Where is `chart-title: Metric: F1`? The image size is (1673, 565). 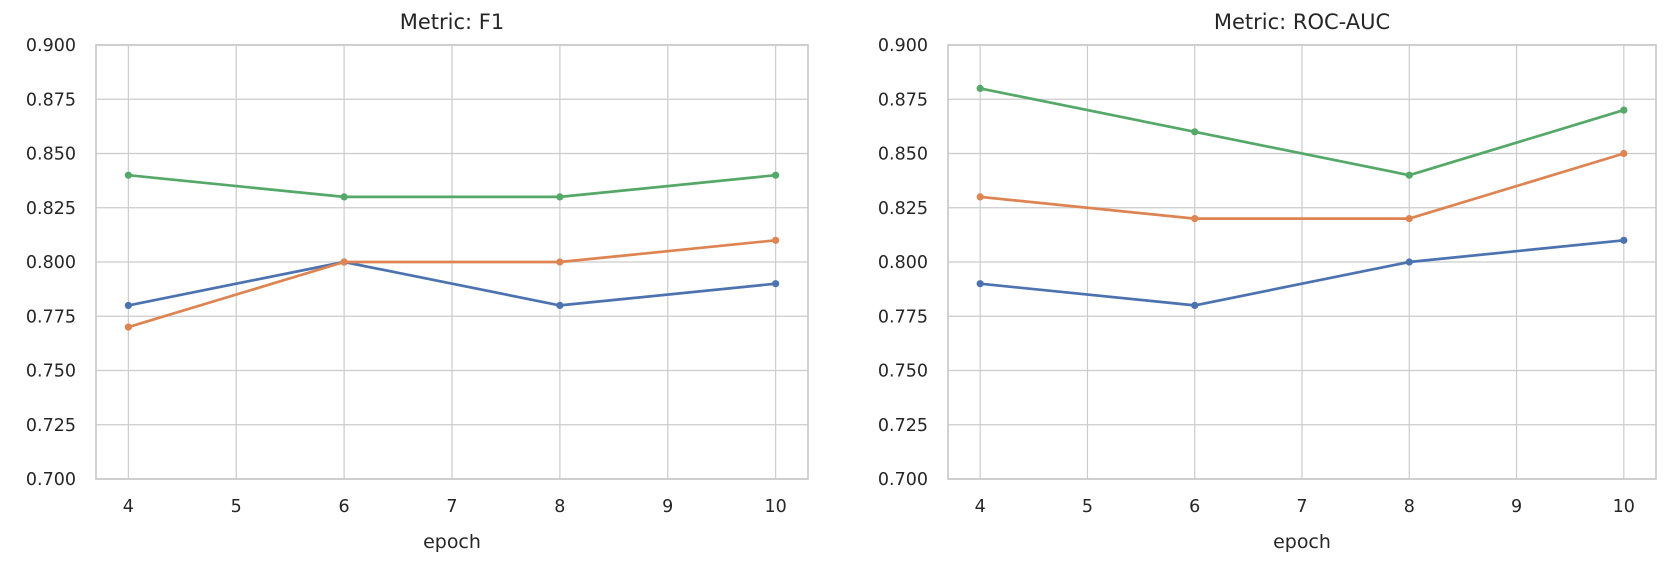 chart-title: Metric: F1 is located at coordinates (452, 22).